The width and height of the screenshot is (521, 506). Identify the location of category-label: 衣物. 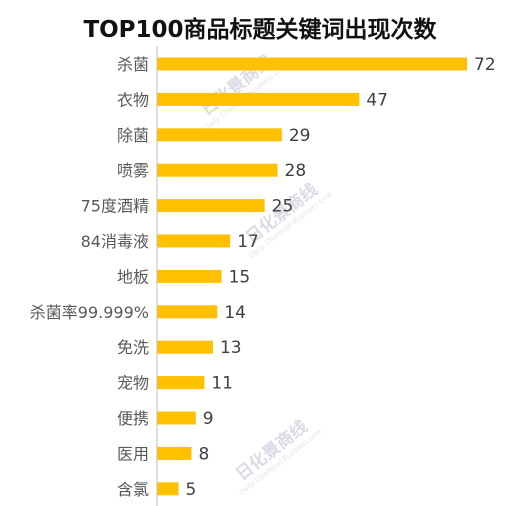
(133, 99).